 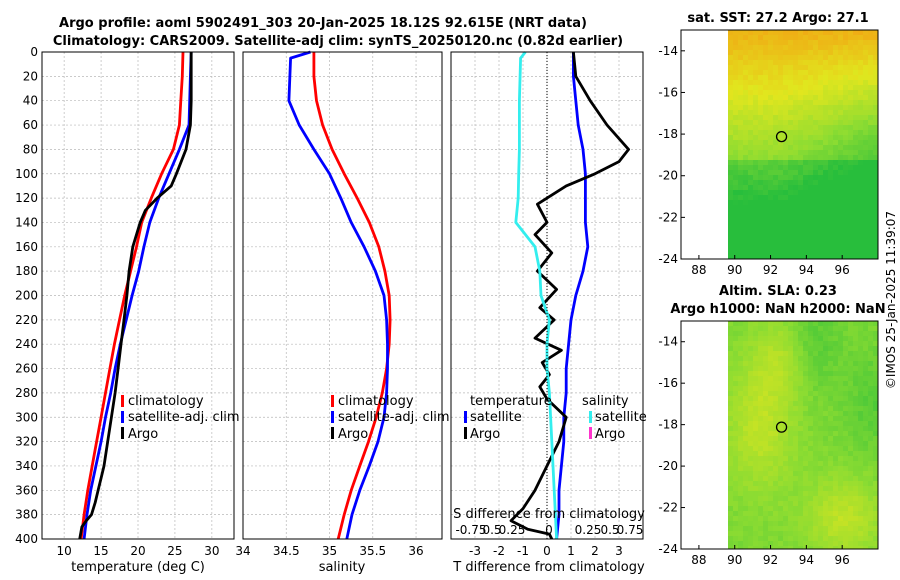 What do you see at coordinates (605, 401) in the screenshot?
I see `legend-title-salinity: salinity` at bounding box center [605, 401].